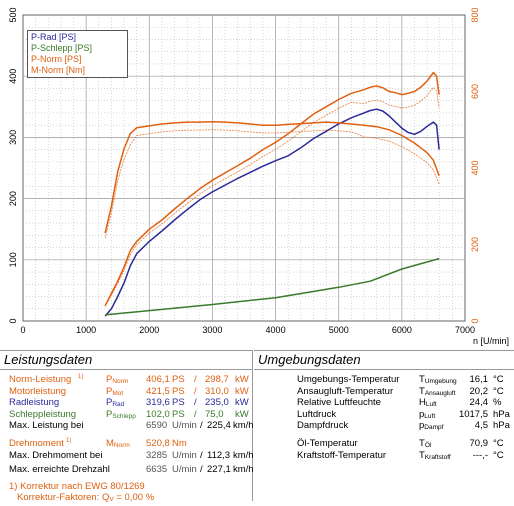 The image size is (514, 506). Describe the element at coordinates (124, 416) in the screenshot. I see `sub: Schlepp` at that location.